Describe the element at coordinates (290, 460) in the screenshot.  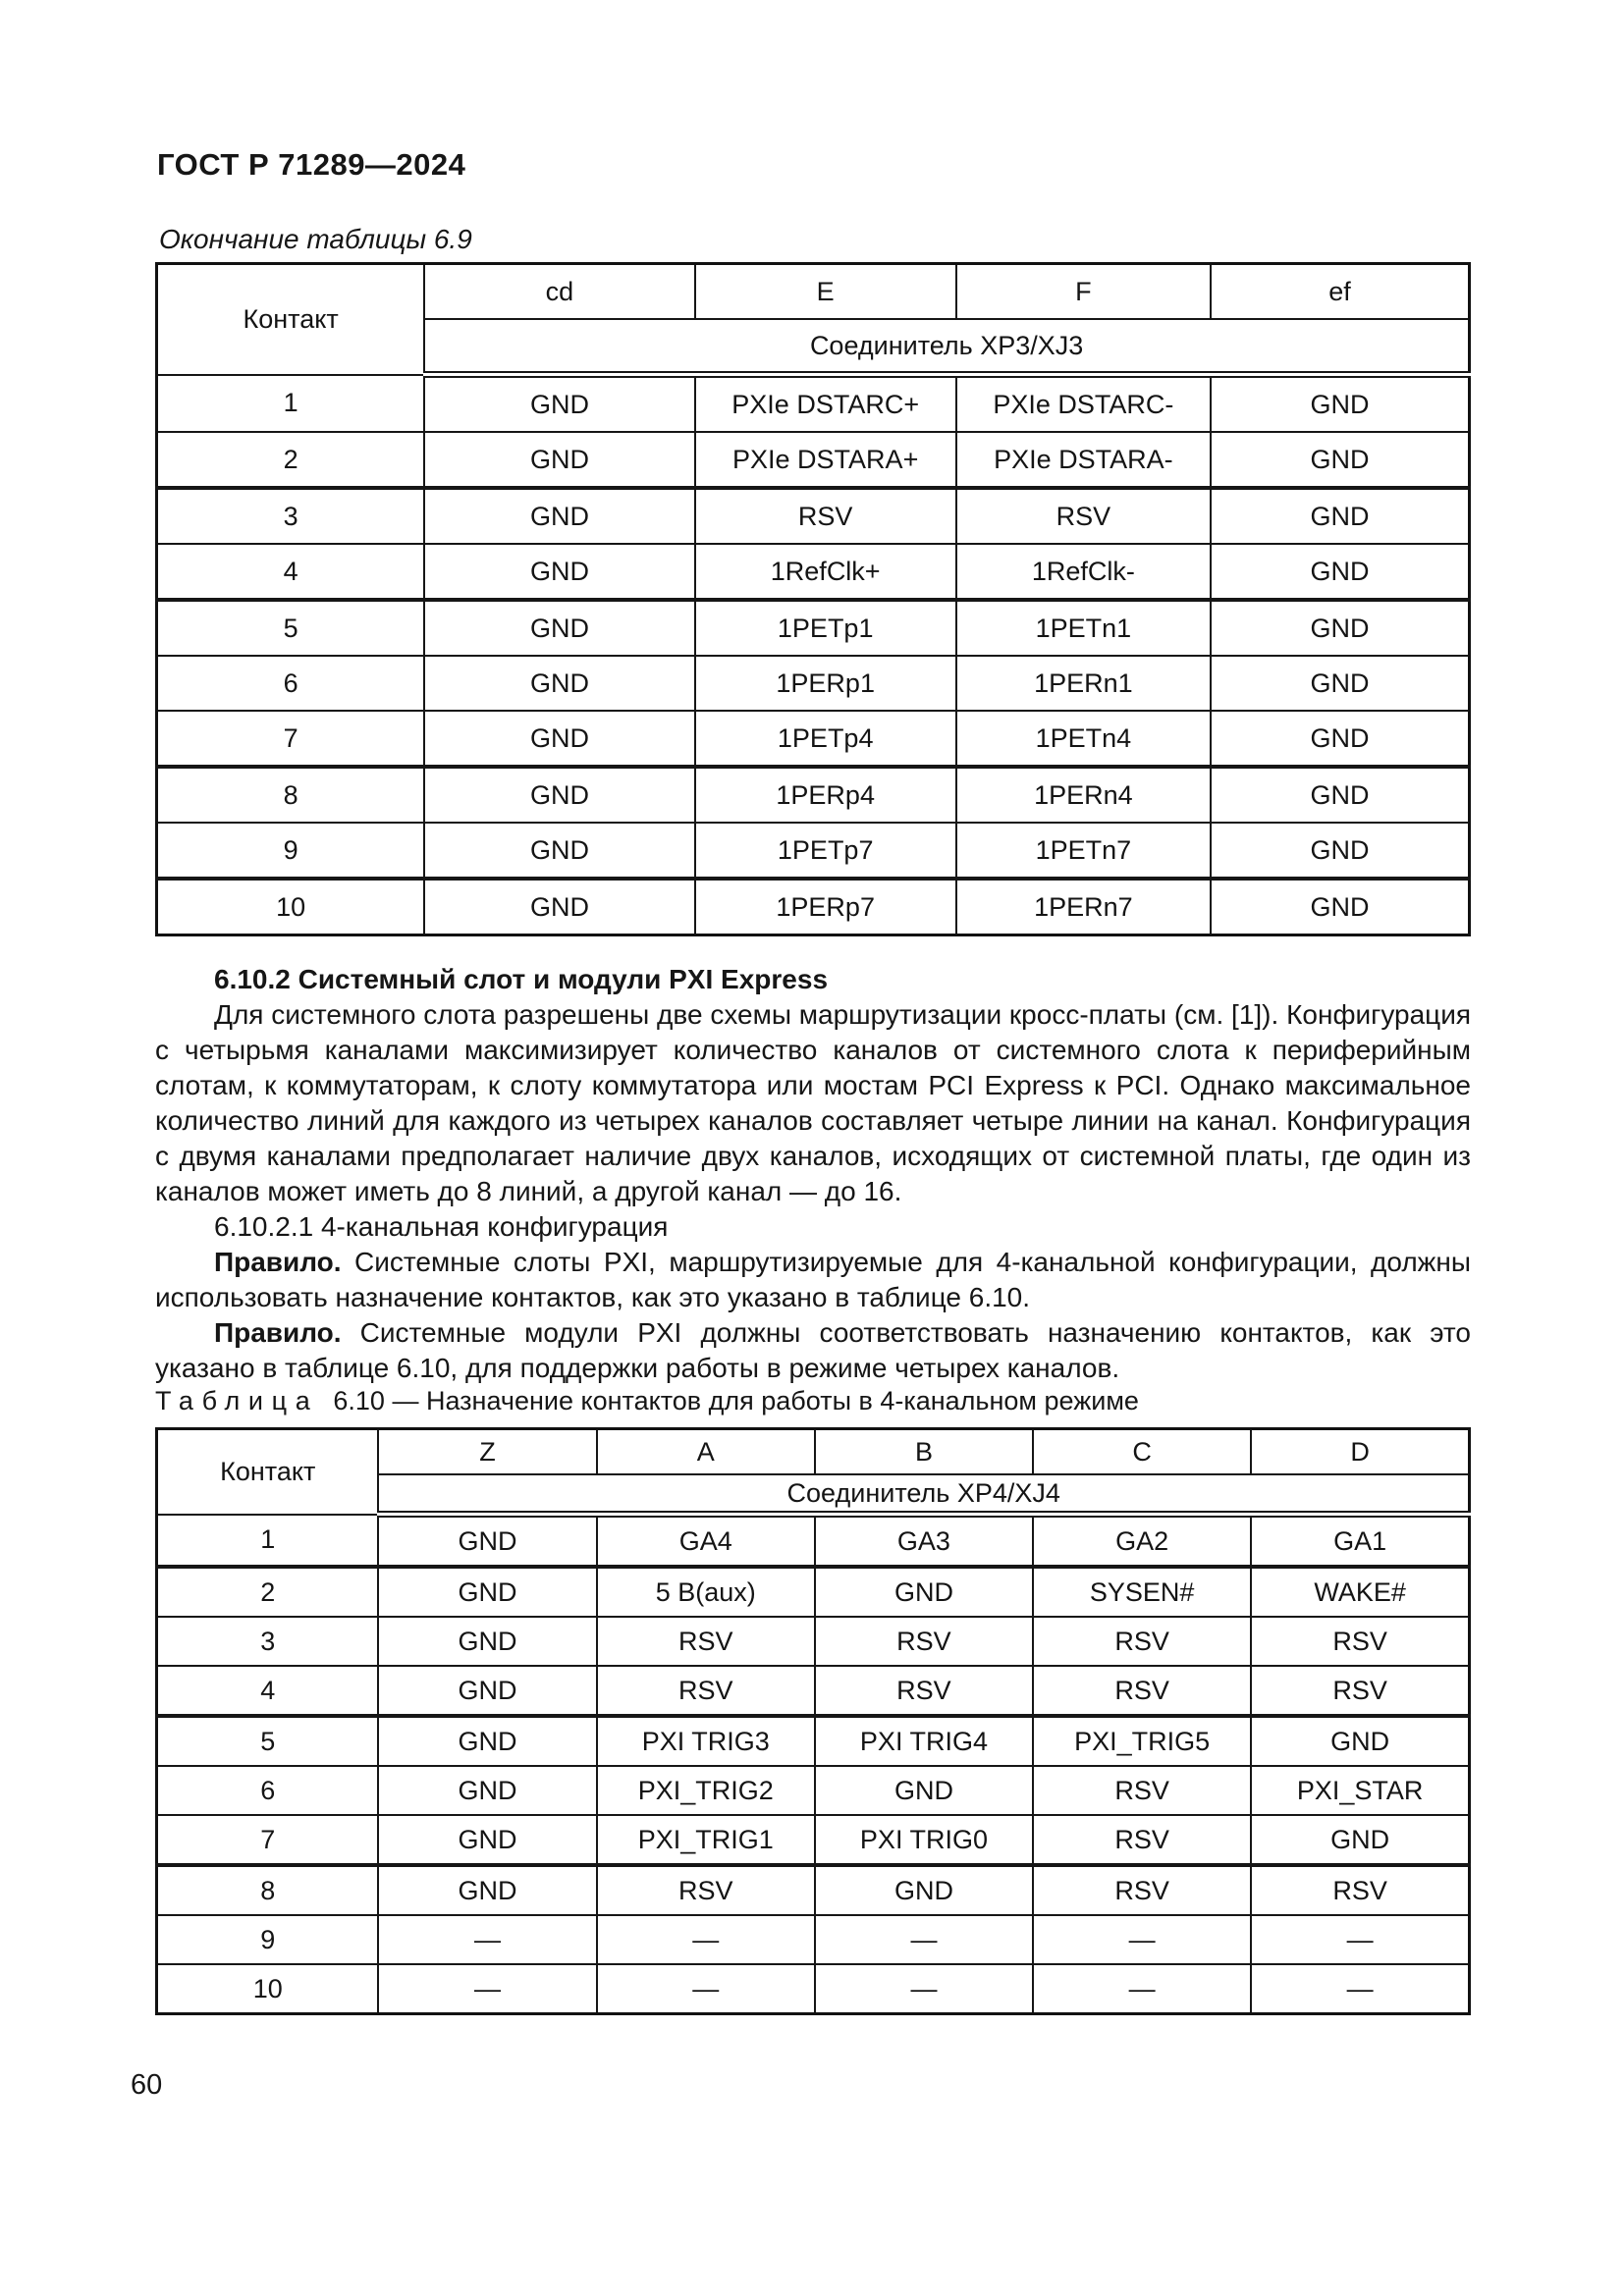
I see `contact-number-cell: 2` at that location.